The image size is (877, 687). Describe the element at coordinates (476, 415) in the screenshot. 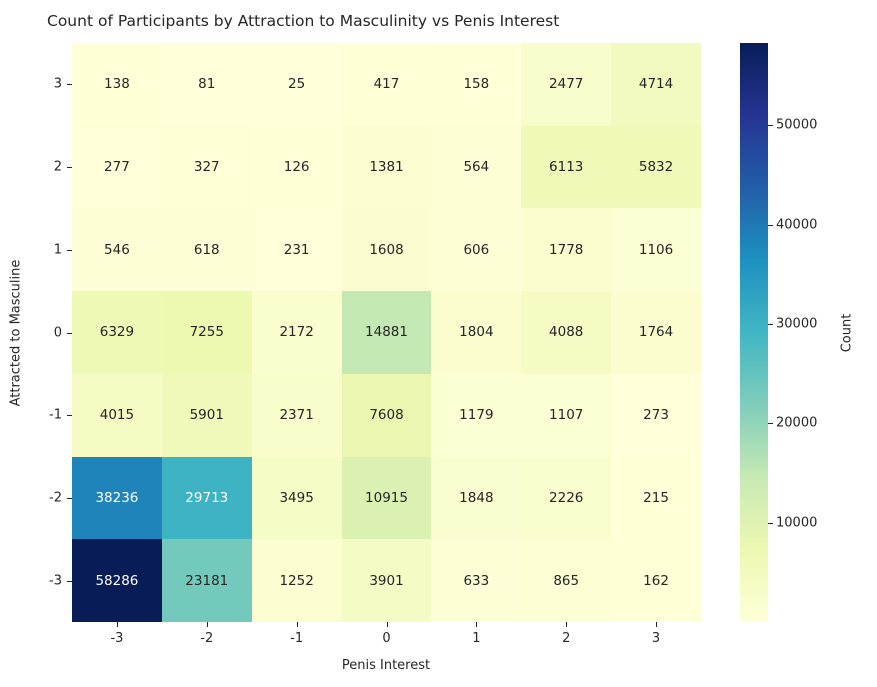

I see `heatmap-cell: 1179` at that location.